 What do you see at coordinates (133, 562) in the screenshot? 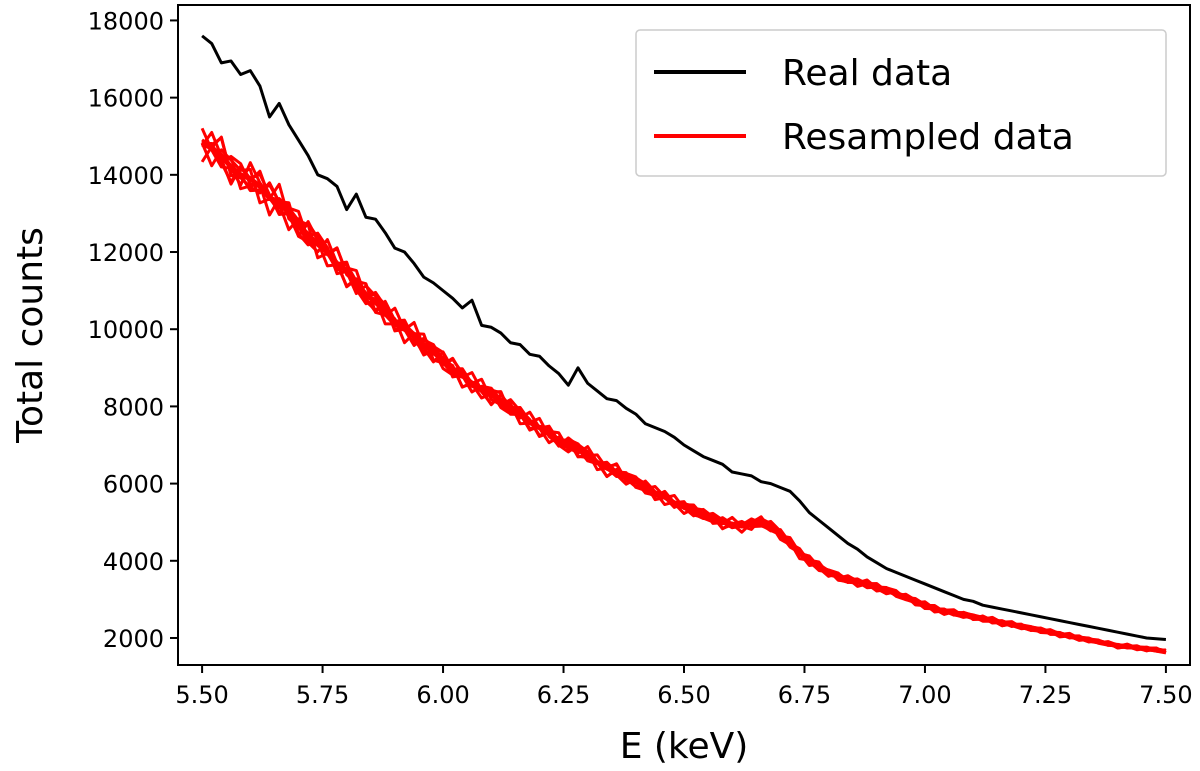
I see `y-tick-label: 4000` at bounding box center [133, 562].